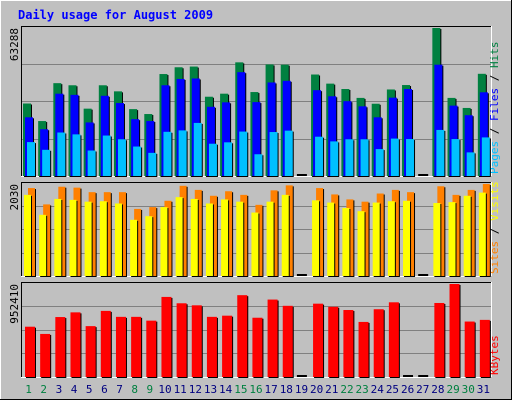 This screenshot has height=400, width=512. What do you see at coordinates (392, 389) in the screenshot?
I see `day-label: 25` at bounding box center [392, 389].